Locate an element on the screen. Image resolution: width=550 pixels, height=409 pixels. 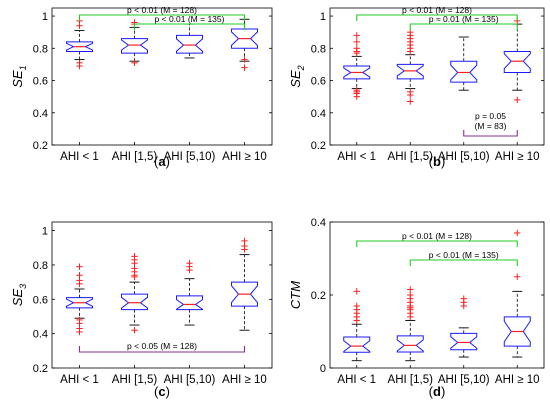
y-axis-label-subscript: 1 is located at coordinates (23, 67).